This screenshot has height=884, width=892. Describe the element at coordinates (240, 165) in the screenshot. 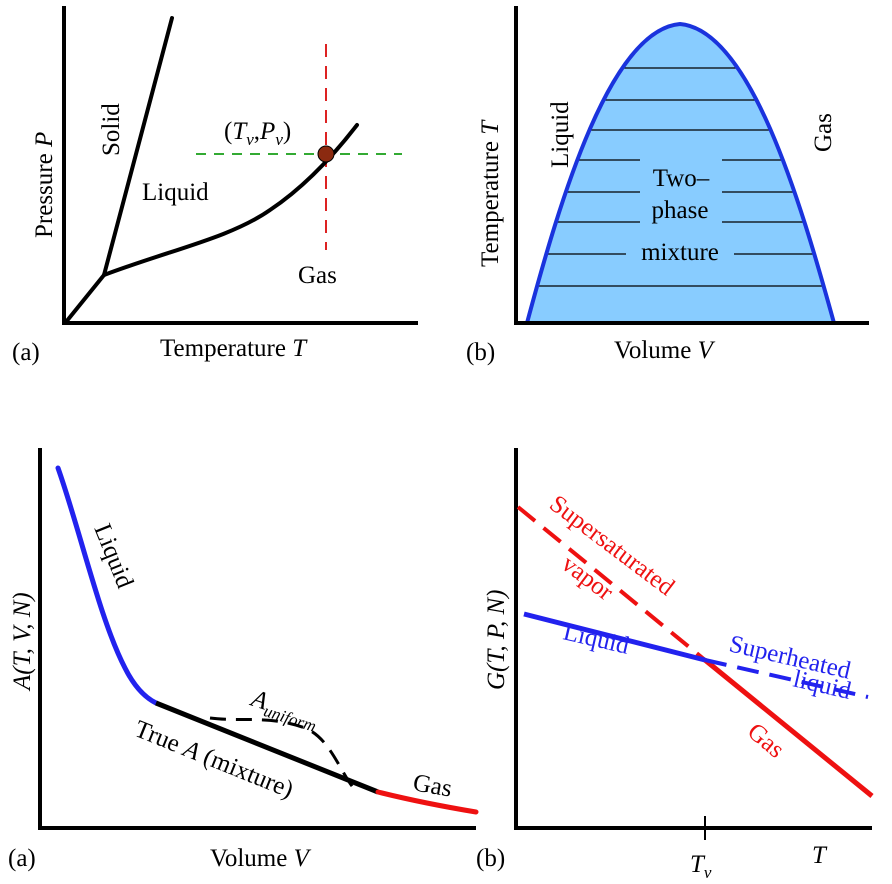

I see `pt-axes` at that location.